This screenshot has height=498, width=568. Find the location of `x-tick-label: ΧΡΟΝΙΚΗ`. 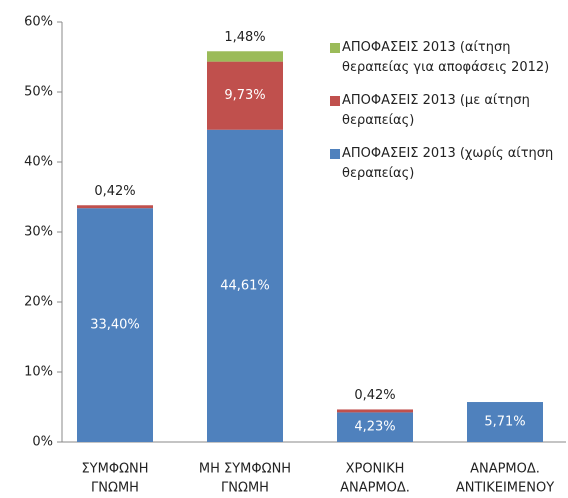

x-tick-label: ΧΡΟΝΙΚΗ is located at coordinates (375, 469).